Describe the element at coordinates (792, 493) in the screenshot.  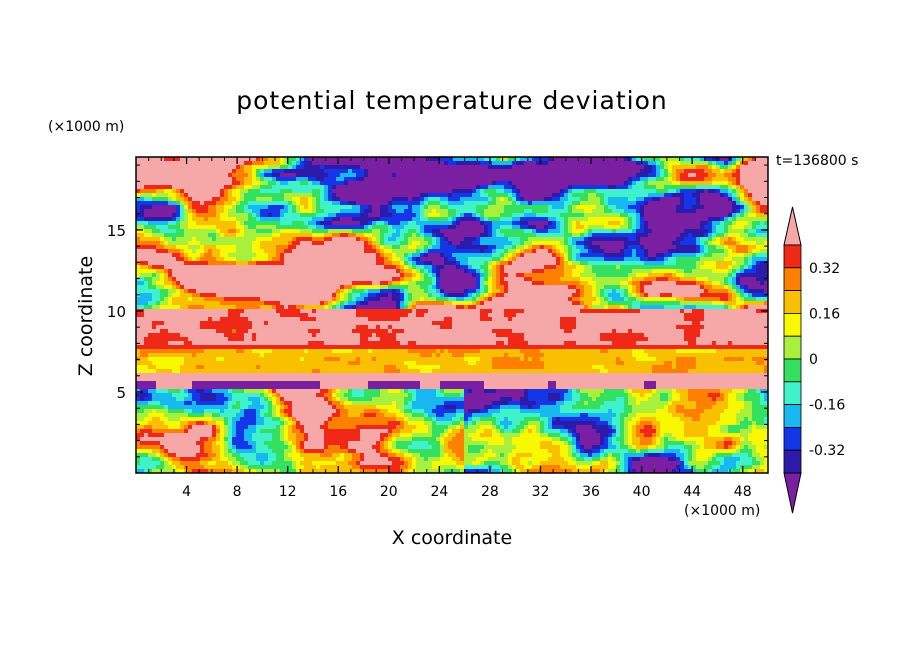
I see `colorbar-extend-bottom` at that location.